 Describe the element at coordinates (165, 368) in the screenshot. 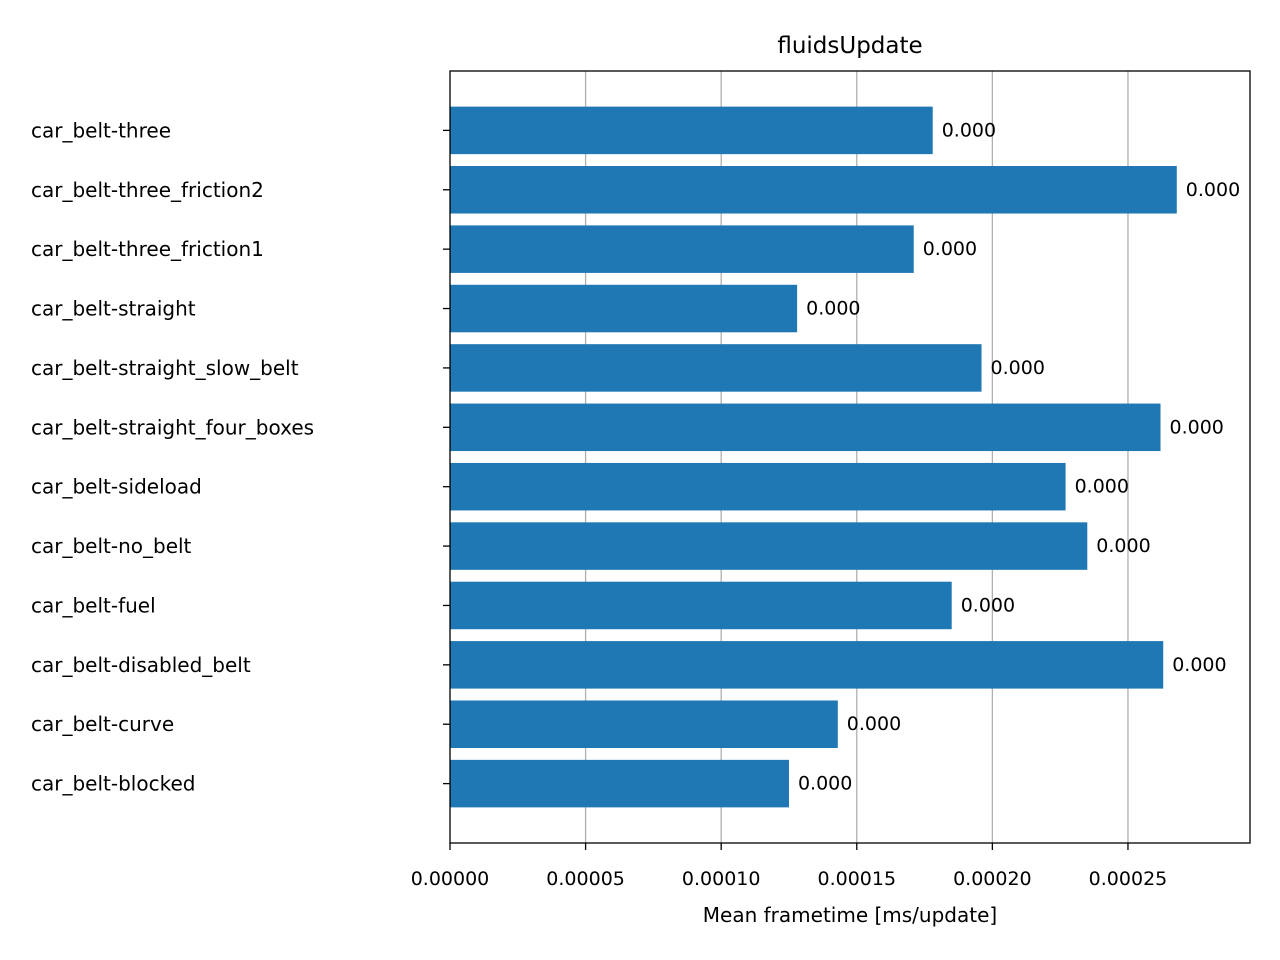

I see `y-tick-label: car_belt-straight_slow_belt` at that location.